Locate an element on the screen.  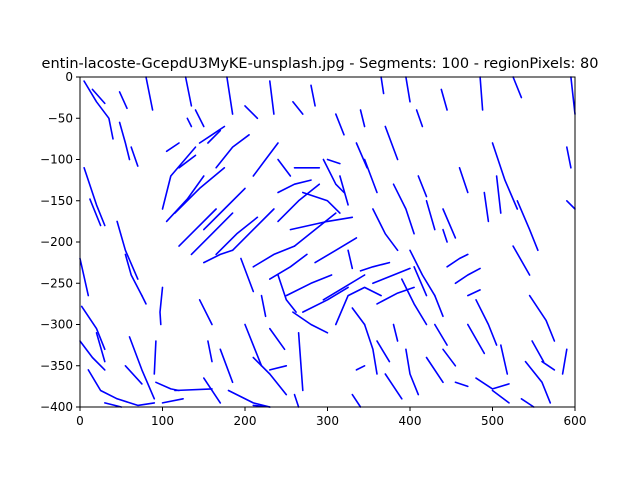
y-tick-label: −200 is located at coordinates (56, 242).